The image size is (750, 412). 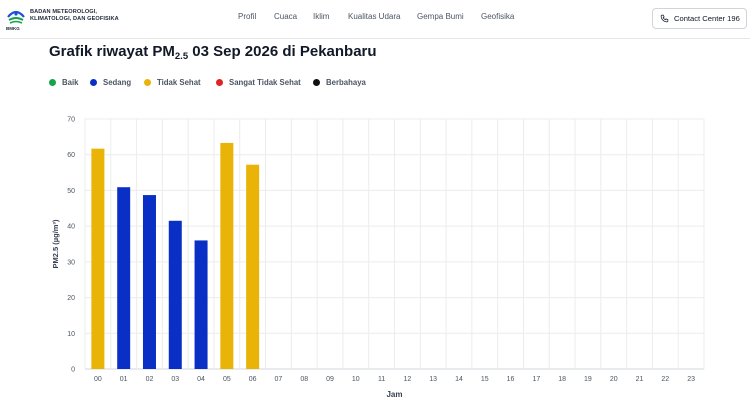 What do you see at coordinates (124, 379) in the screenshot?
I see `x-tick-label: 01` at bounding box center [124, 379].